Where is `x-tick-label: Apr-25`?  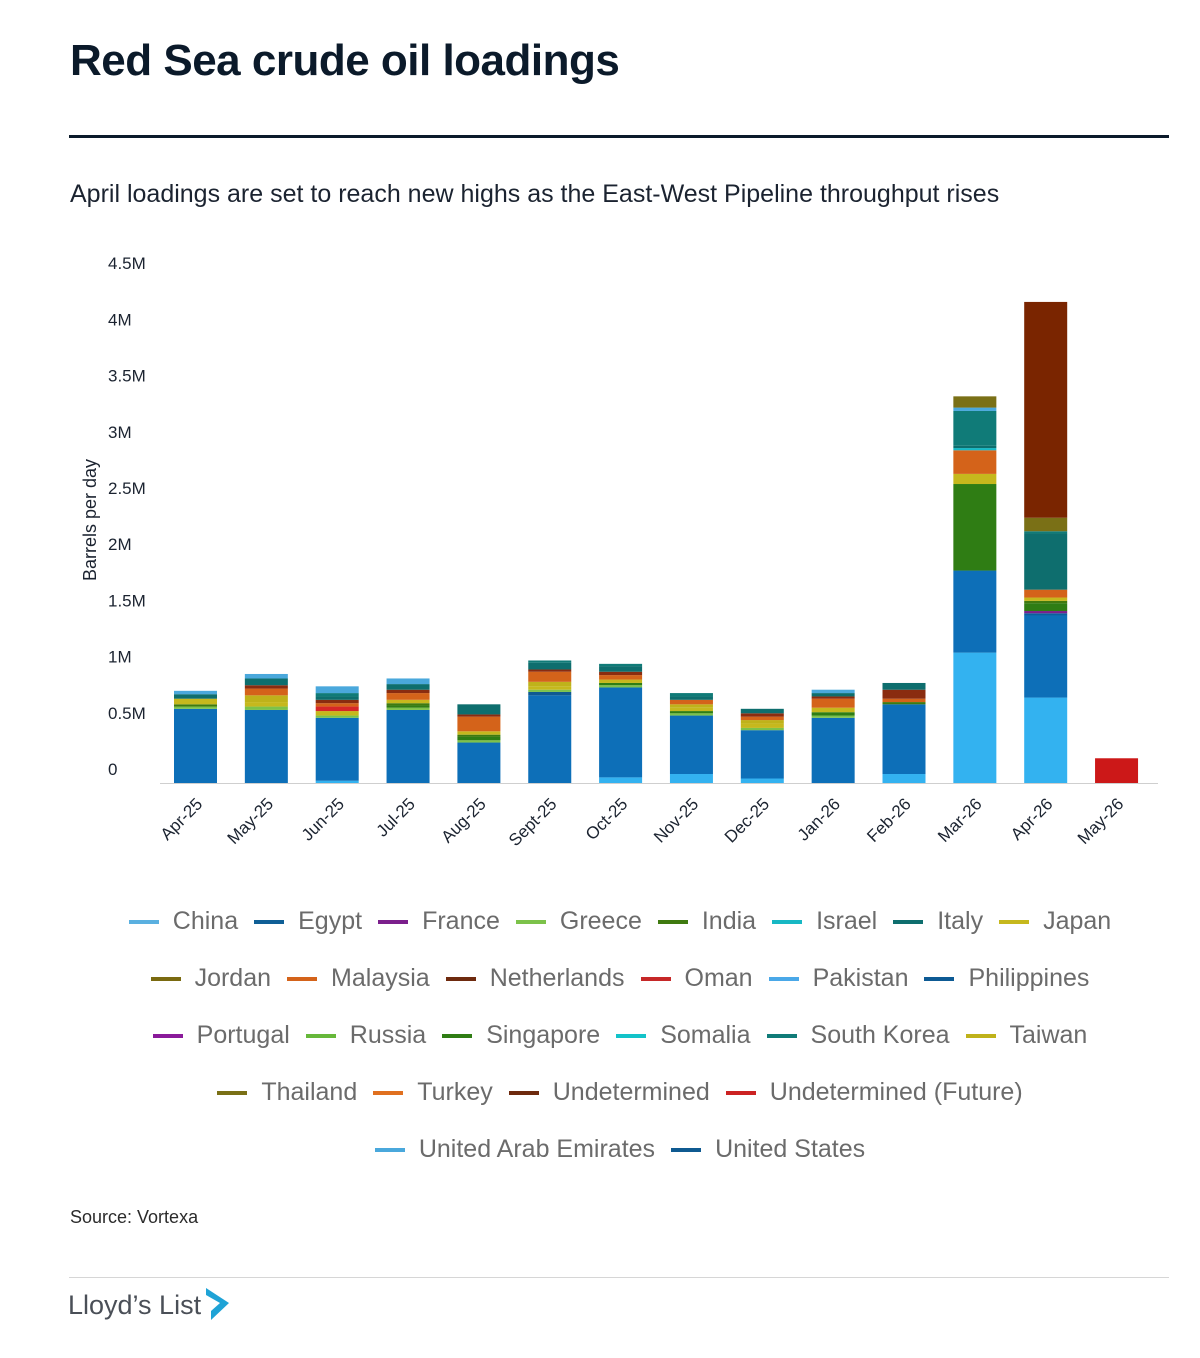
x-tick-label: Apr-25 is located at coordinates (182, 819).